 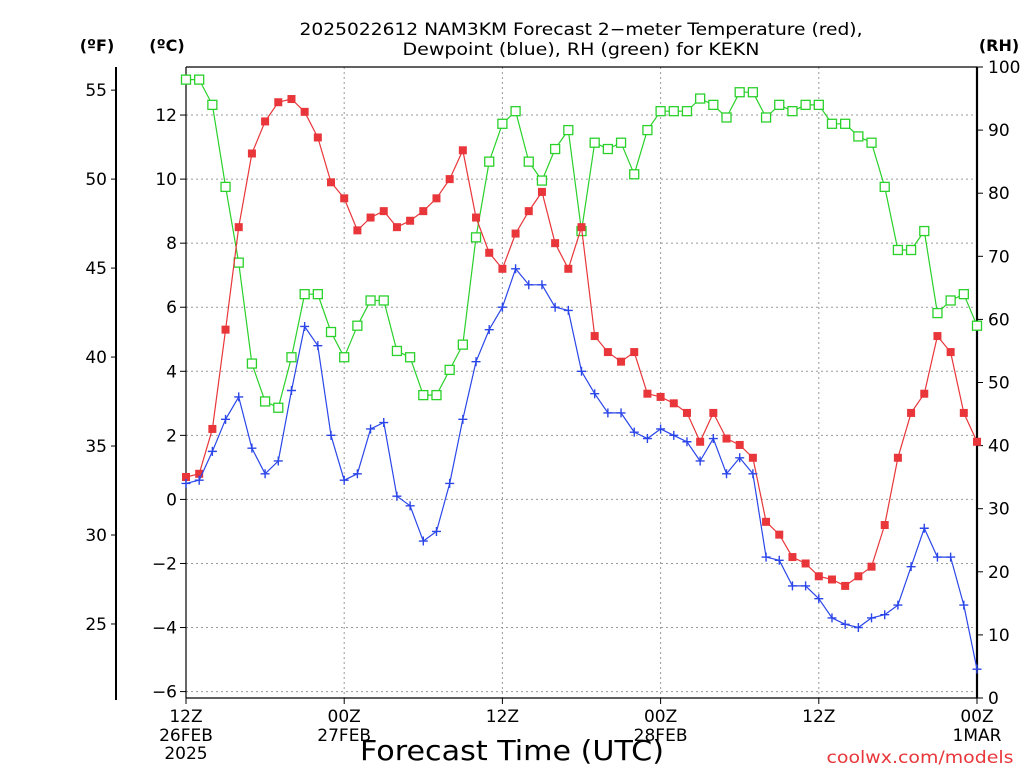 I want to click on rh-axis-tick-label: 20, so click(x=999, y=573).